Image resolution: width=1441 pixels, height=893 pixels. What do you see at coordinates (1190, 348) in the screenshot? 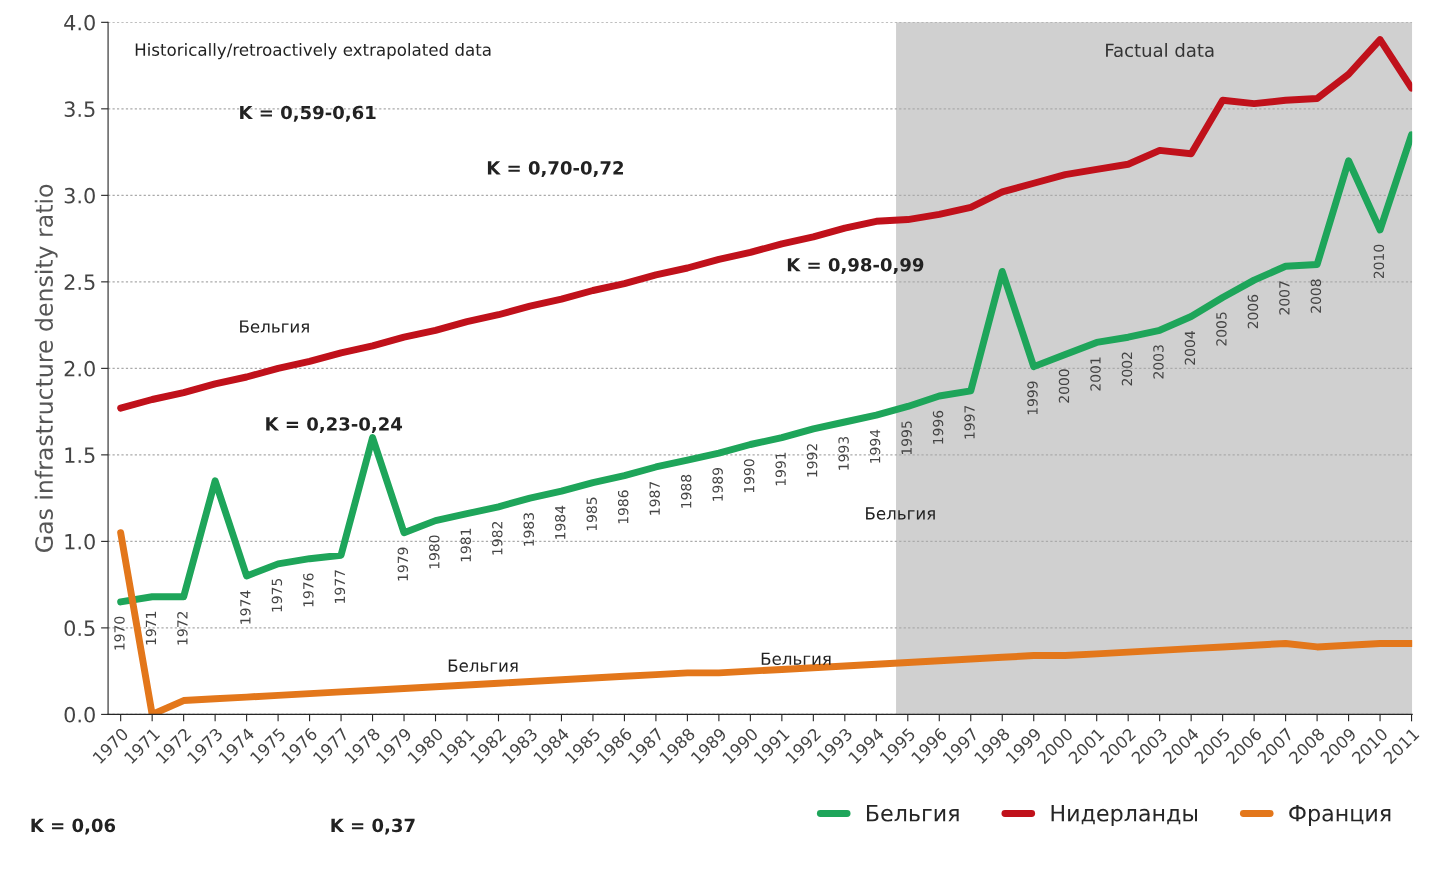
I see `annotation: 2004` at bounding box center [1190, 348].